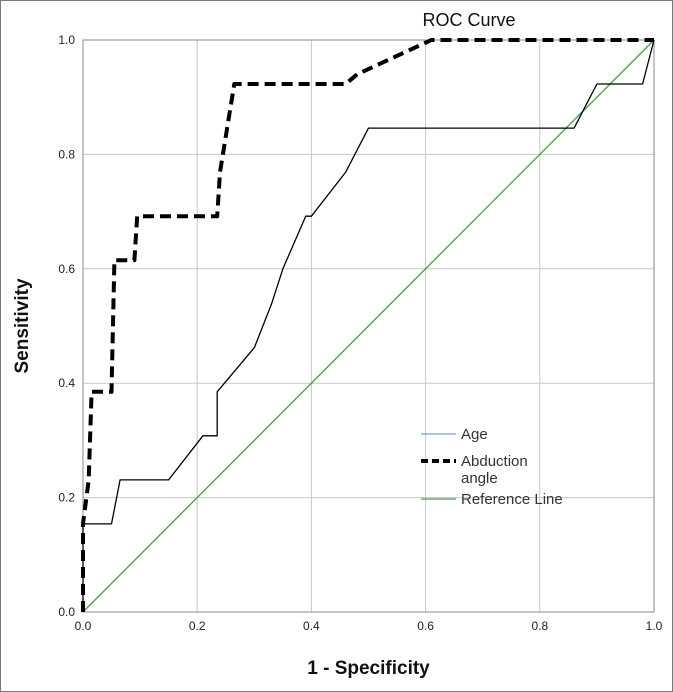 Image resolution: width=673 pixels, height=692 pixels. I want to click on y-tick-label: 0.6, so click(66, 269).